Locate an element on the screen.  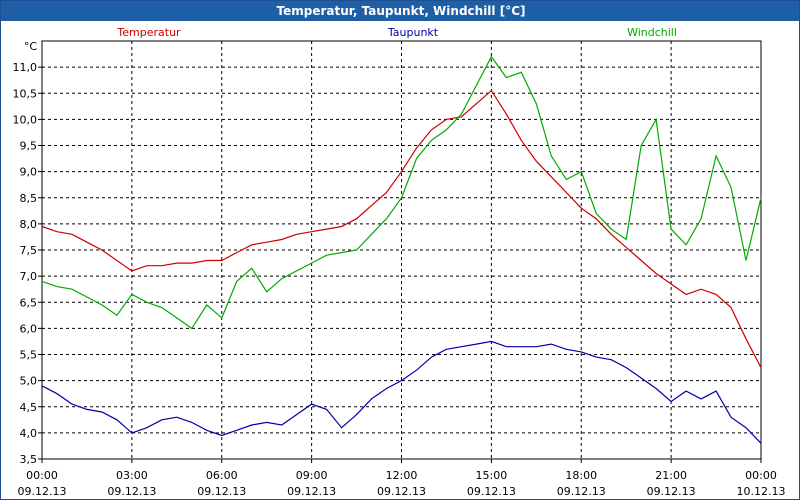
legend-temperatur: Temperatur is located at coordinates (148, 32).